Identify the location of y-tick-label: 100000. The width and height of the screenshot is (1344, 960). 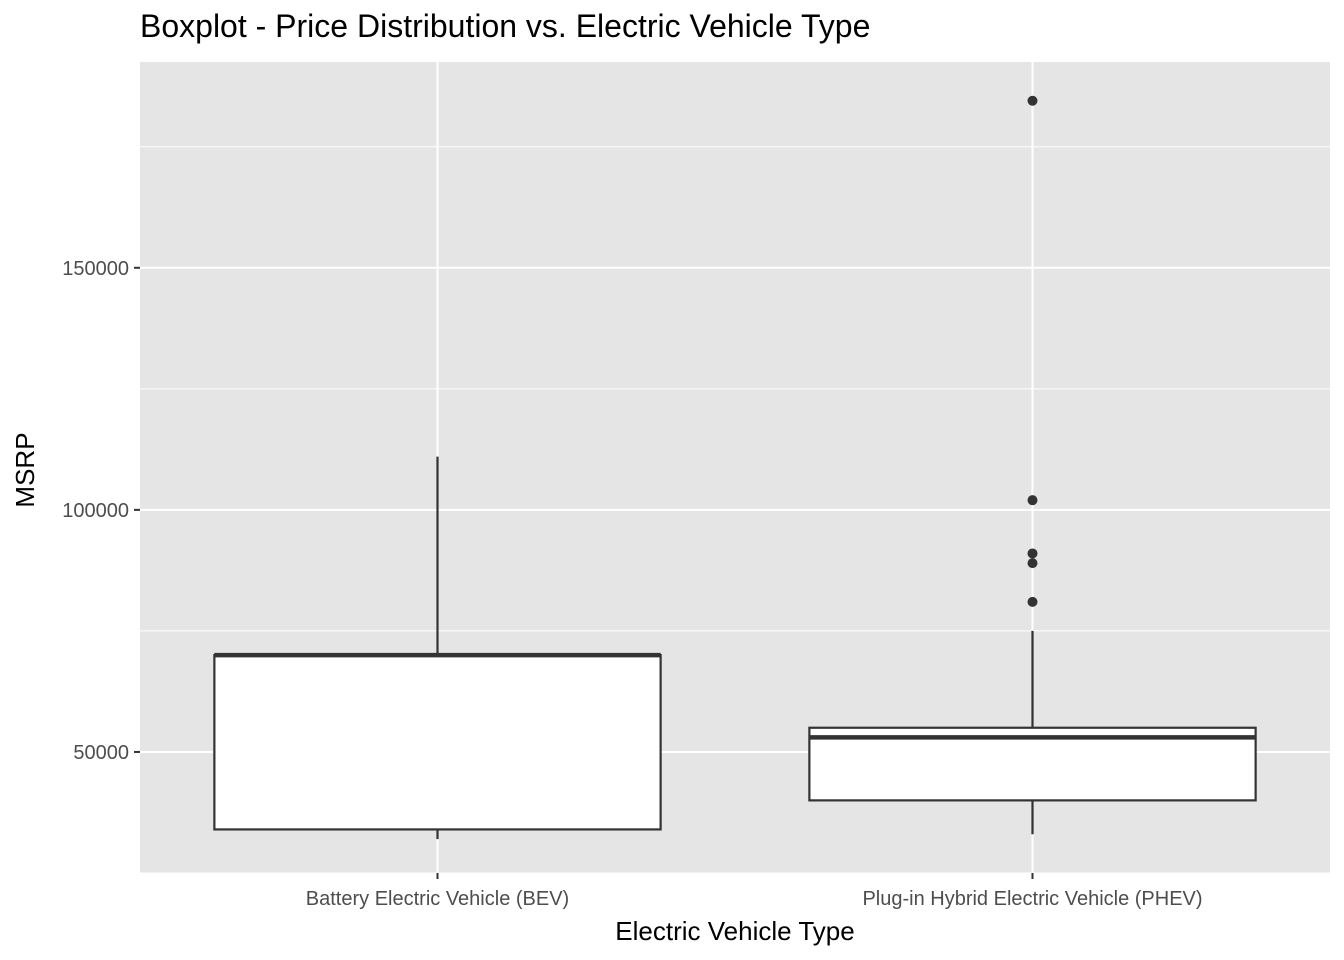
(95, 511).